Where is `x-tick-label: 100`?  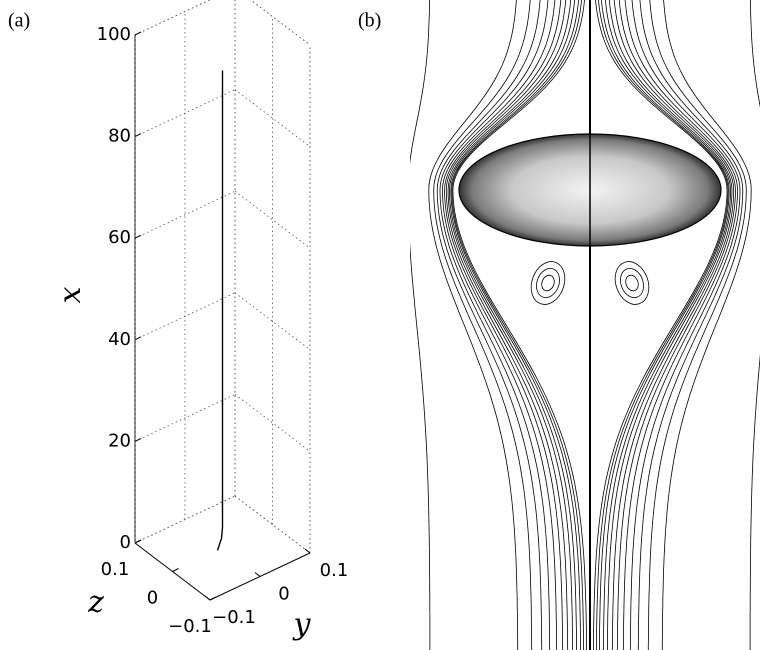
x-tick-label: 100 is located at coordinates (114, 34).